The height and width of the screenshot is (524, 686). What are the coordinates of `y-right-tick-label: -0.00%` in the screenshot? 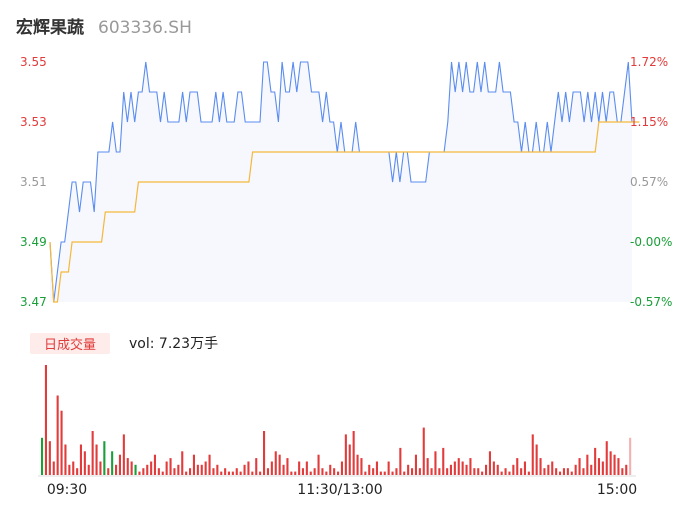 It's located at (651, 242).